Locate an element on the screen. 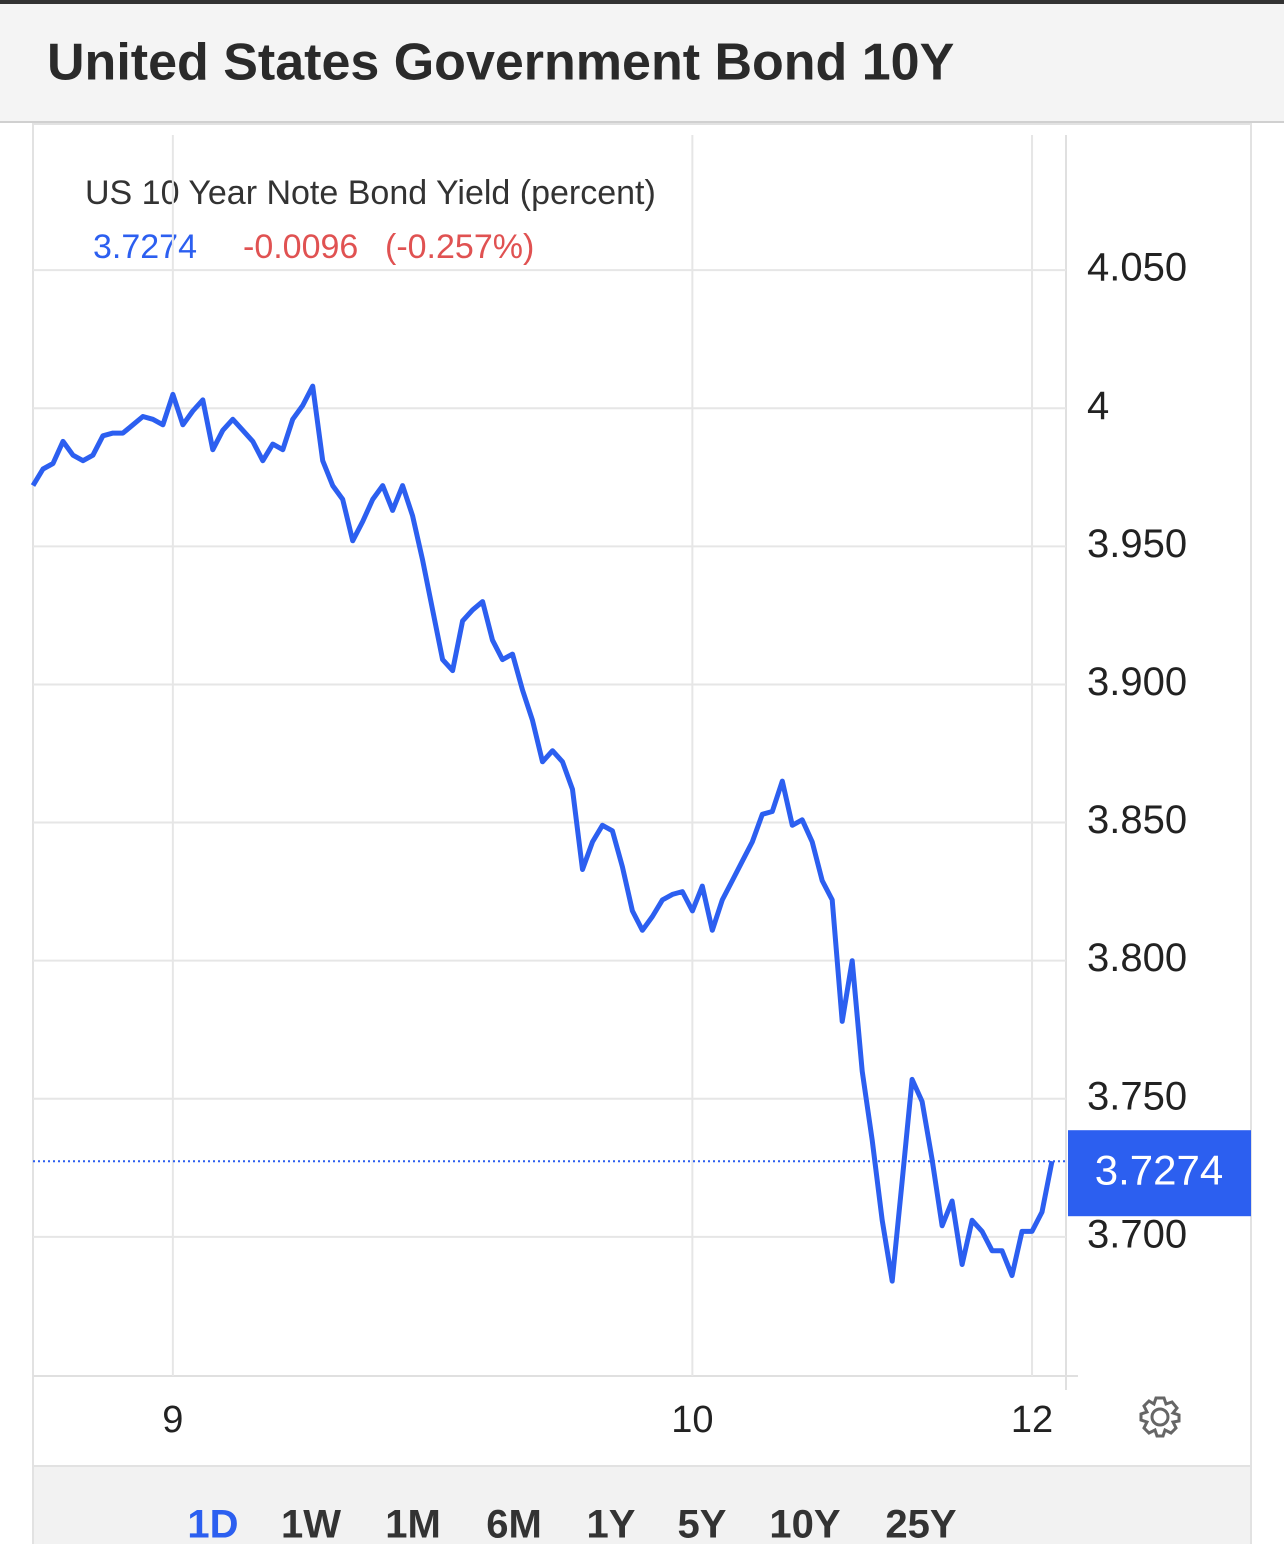  change-percent: (-0.257%) is located at coordinates (459, 247).